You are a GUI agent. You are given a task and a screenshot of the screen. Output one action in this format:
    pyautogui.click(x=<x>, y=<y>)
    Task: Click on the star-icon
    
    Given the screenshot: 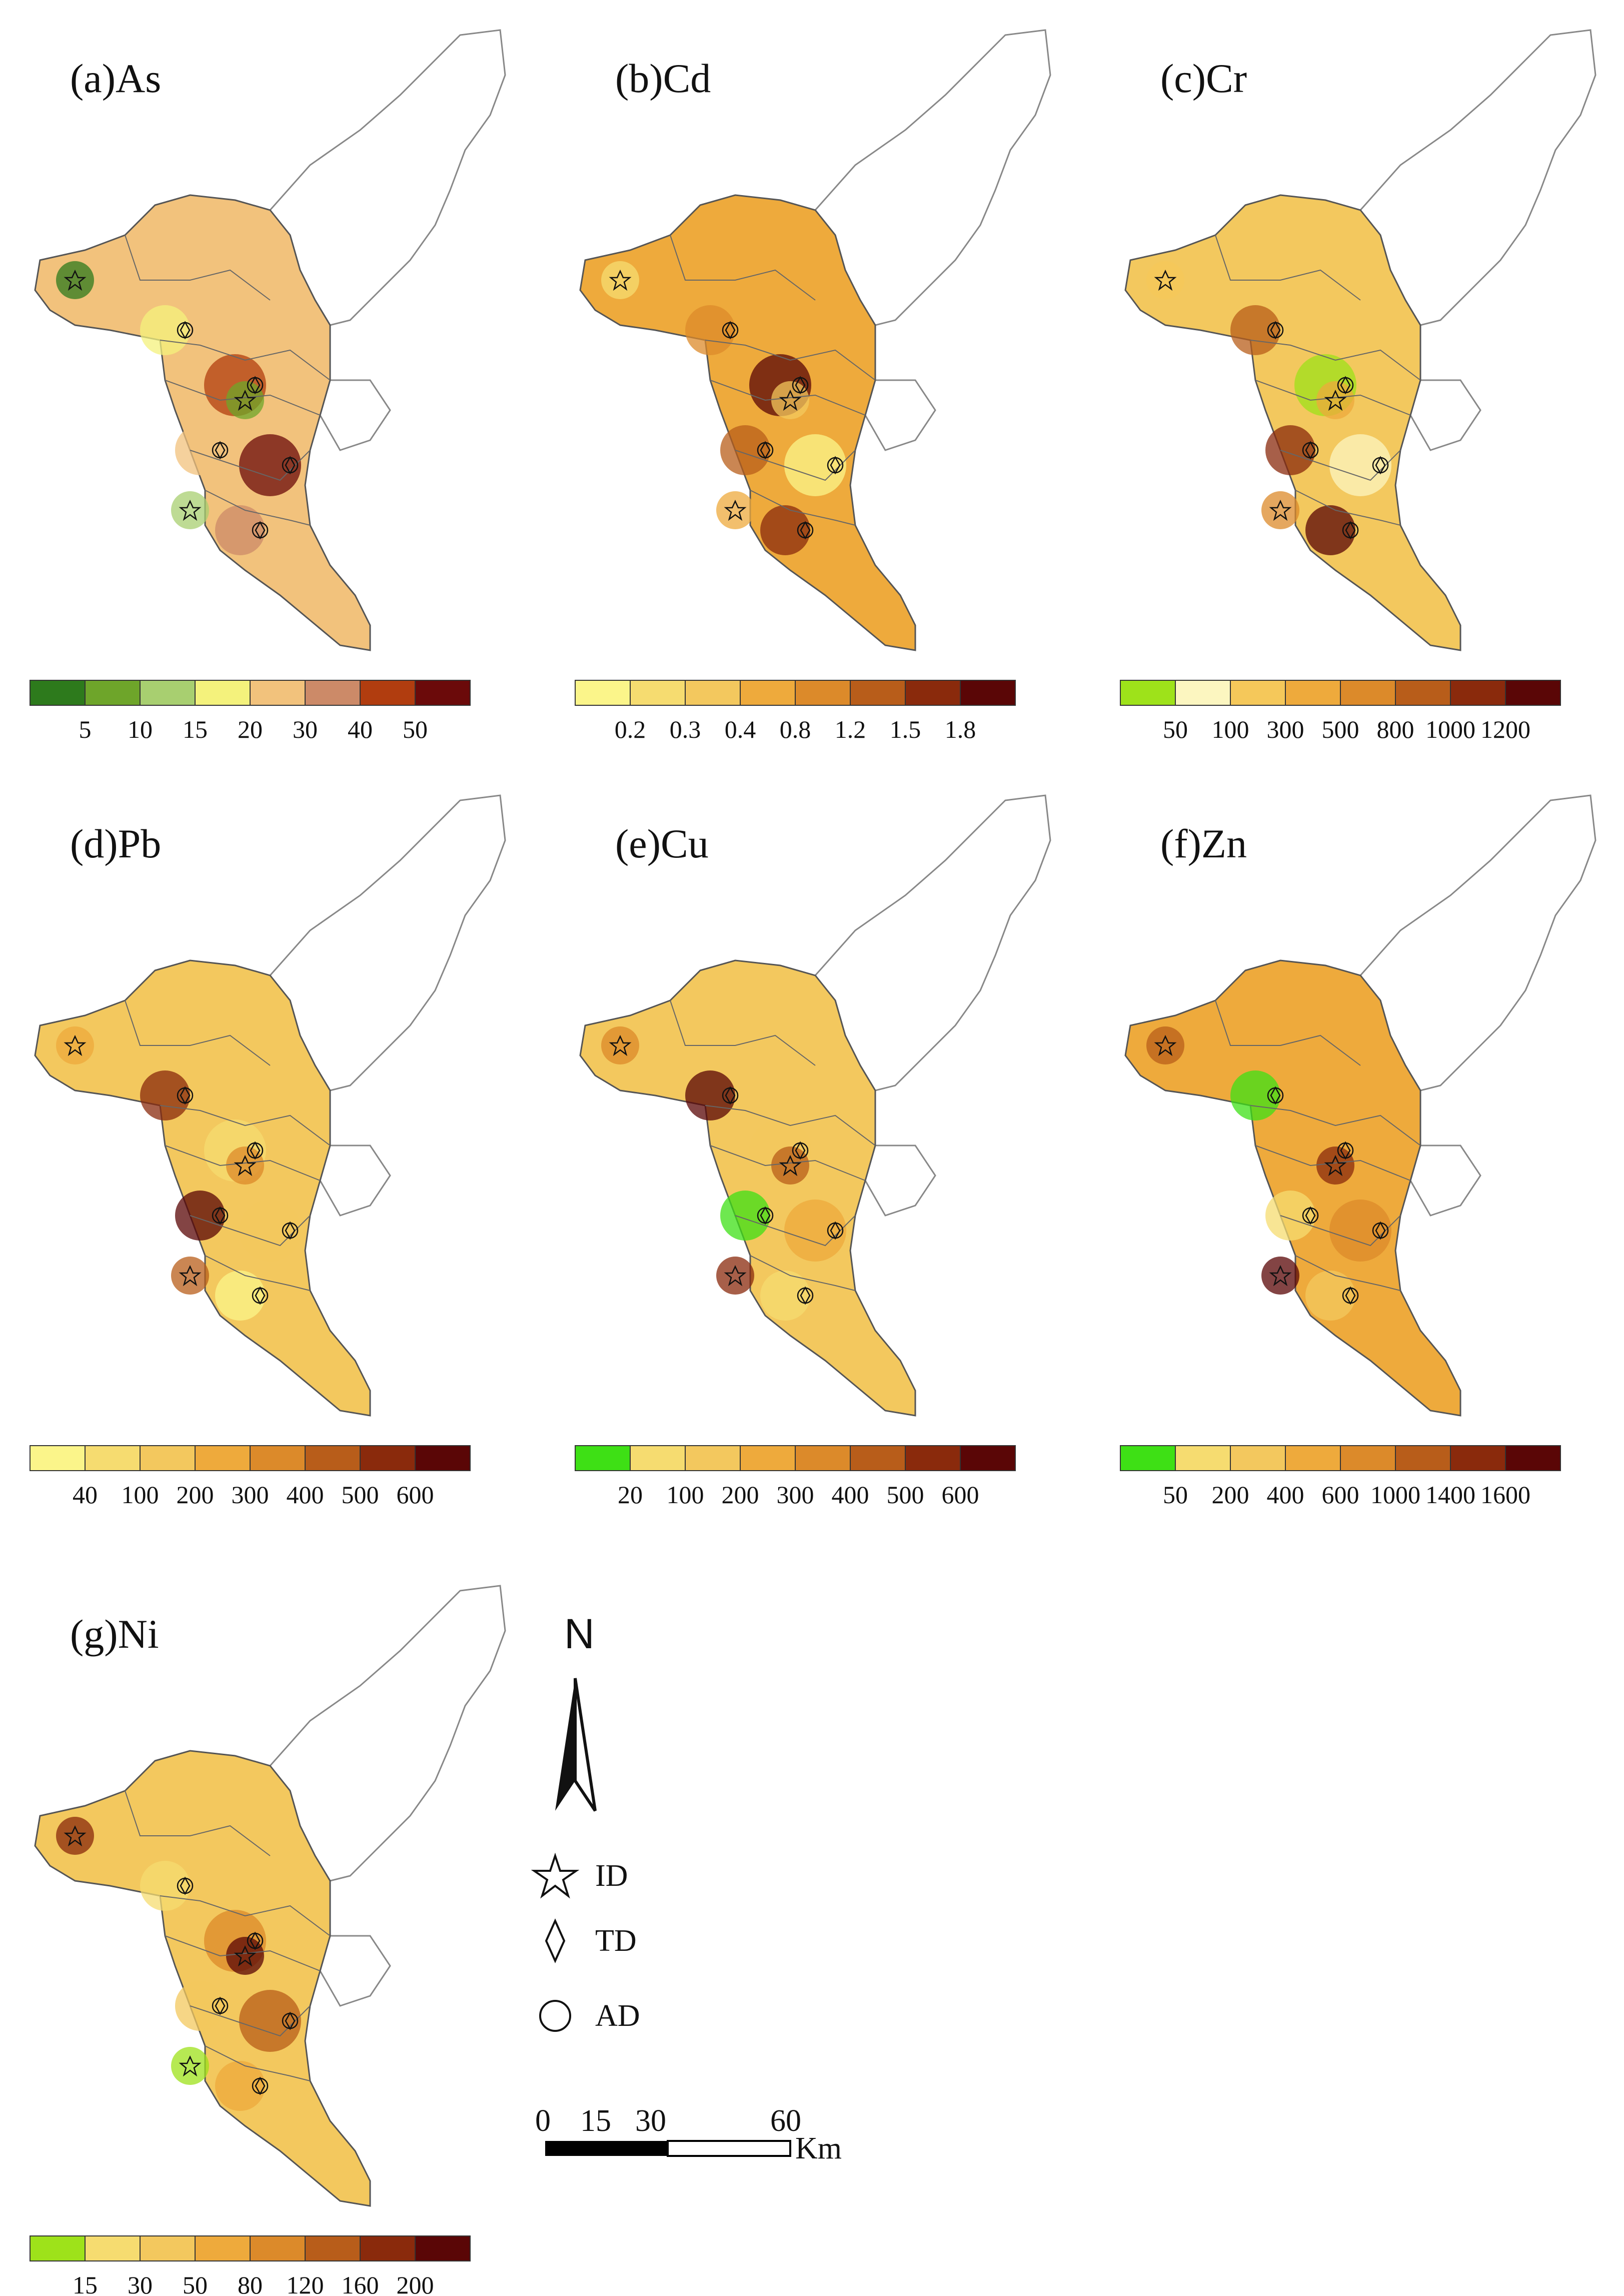 What is the action you would take?
    pyautogui.click(x=555, y=1876)
    